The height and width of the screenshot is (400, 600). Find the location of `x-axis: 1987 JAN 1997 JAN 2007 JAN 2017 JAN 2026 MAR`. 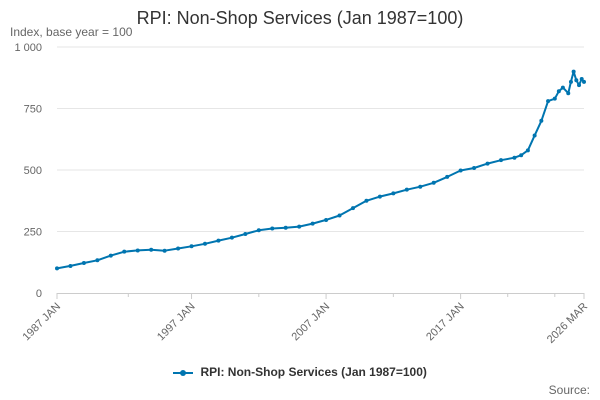

x-axis: 1987 JAN 1997 JAN 2007 JAN 2017 JAN 2026 MAR is located at coordinates (305, 319).